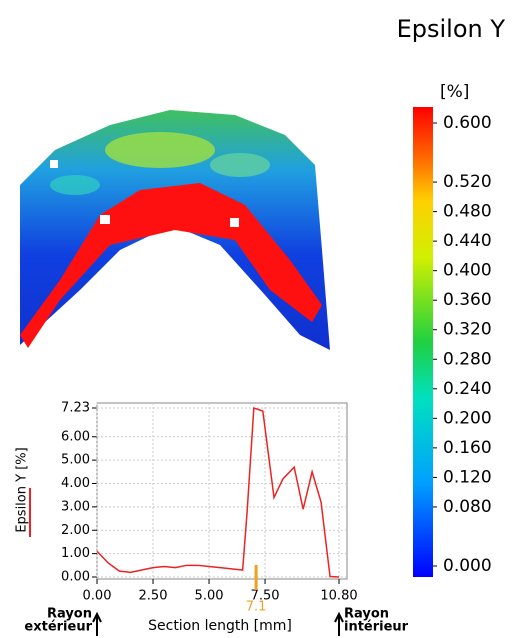  I want to click on colorbar-tick-label: 0.440, so click(467, 241).